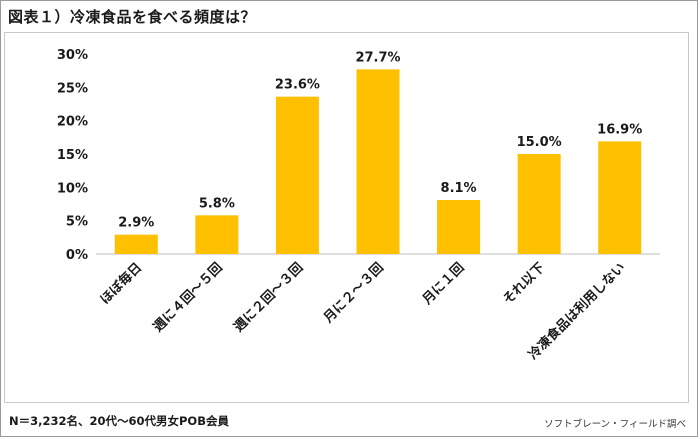 The width and height of the screenshot is (700, 439). What do you see at coordinates (615, 424) in the screenshot?
I see `source-credit: ソフトブレーン・フィールド調べ` at bounding box center [615, 424].